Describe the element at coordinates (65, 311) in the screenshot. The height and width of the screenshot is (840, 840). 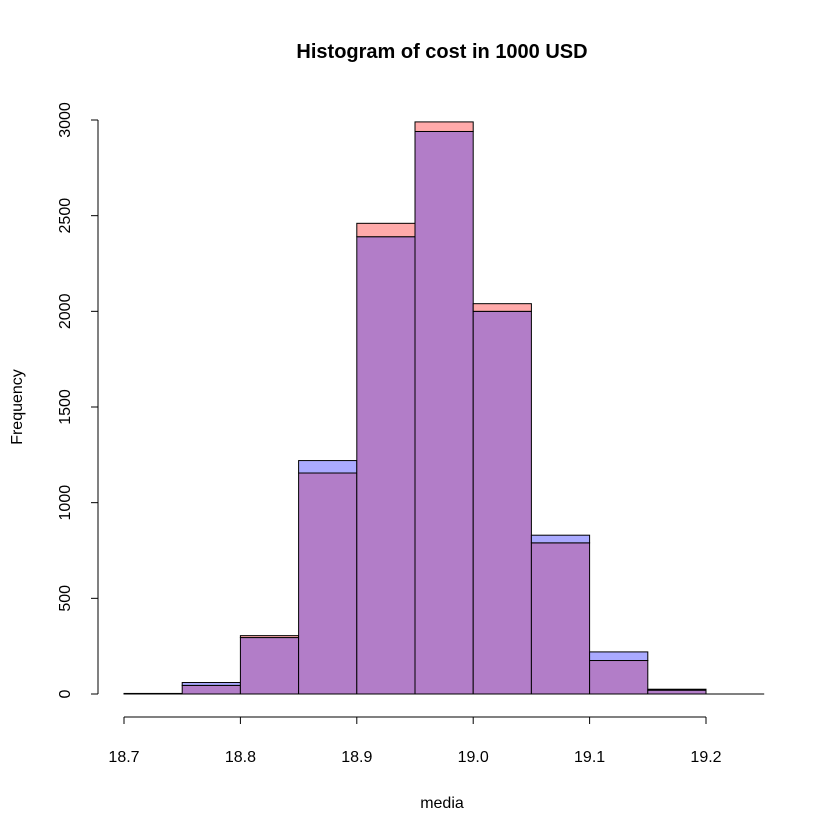
I see `y-tick-label: 2000` at that location.